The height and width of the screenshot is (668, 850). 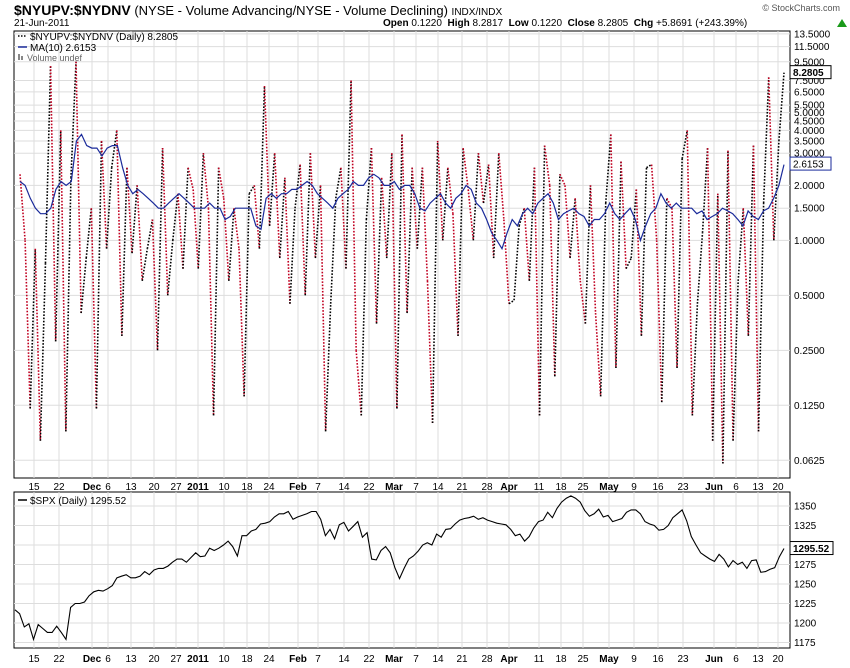 I want to click on legend-spx: $SPX (Daily) 1295.52, so click(x=78, y=501).